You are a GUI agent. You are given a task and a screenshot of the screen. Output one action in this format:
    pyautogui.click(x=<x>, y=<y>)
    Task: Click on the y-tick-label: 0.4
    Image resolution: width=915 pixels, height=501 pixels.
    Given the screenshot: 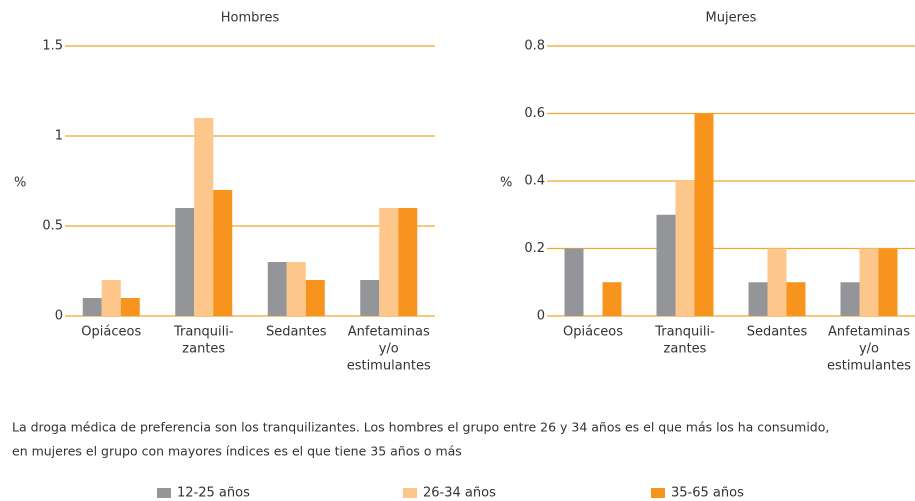 What is the action you would take?
    pyautogui.click(x=534, y=181)
    